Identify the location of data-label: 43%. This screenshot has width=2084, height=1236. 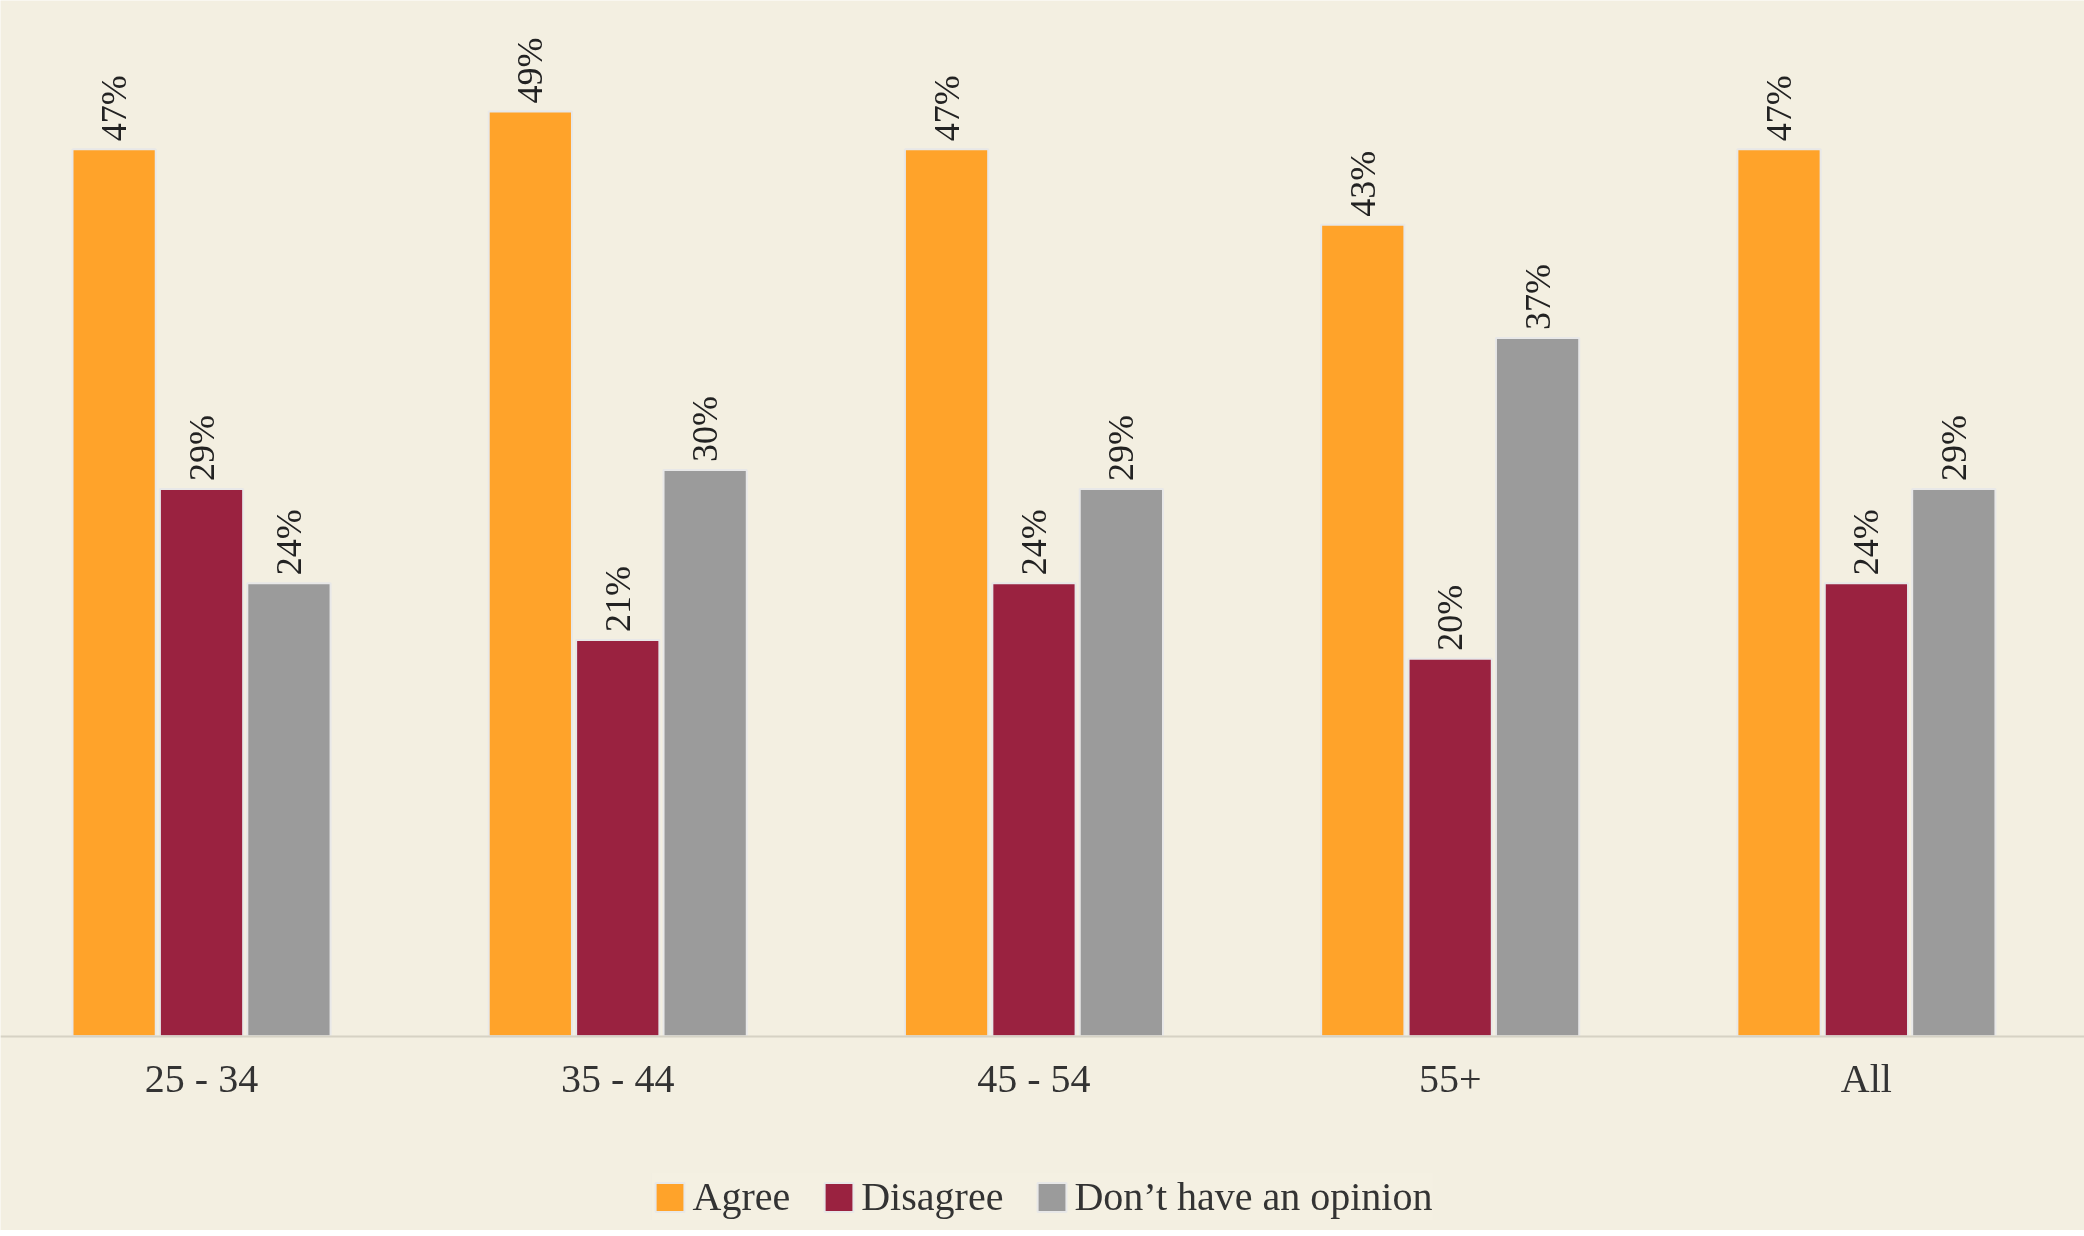
(1362, 183).